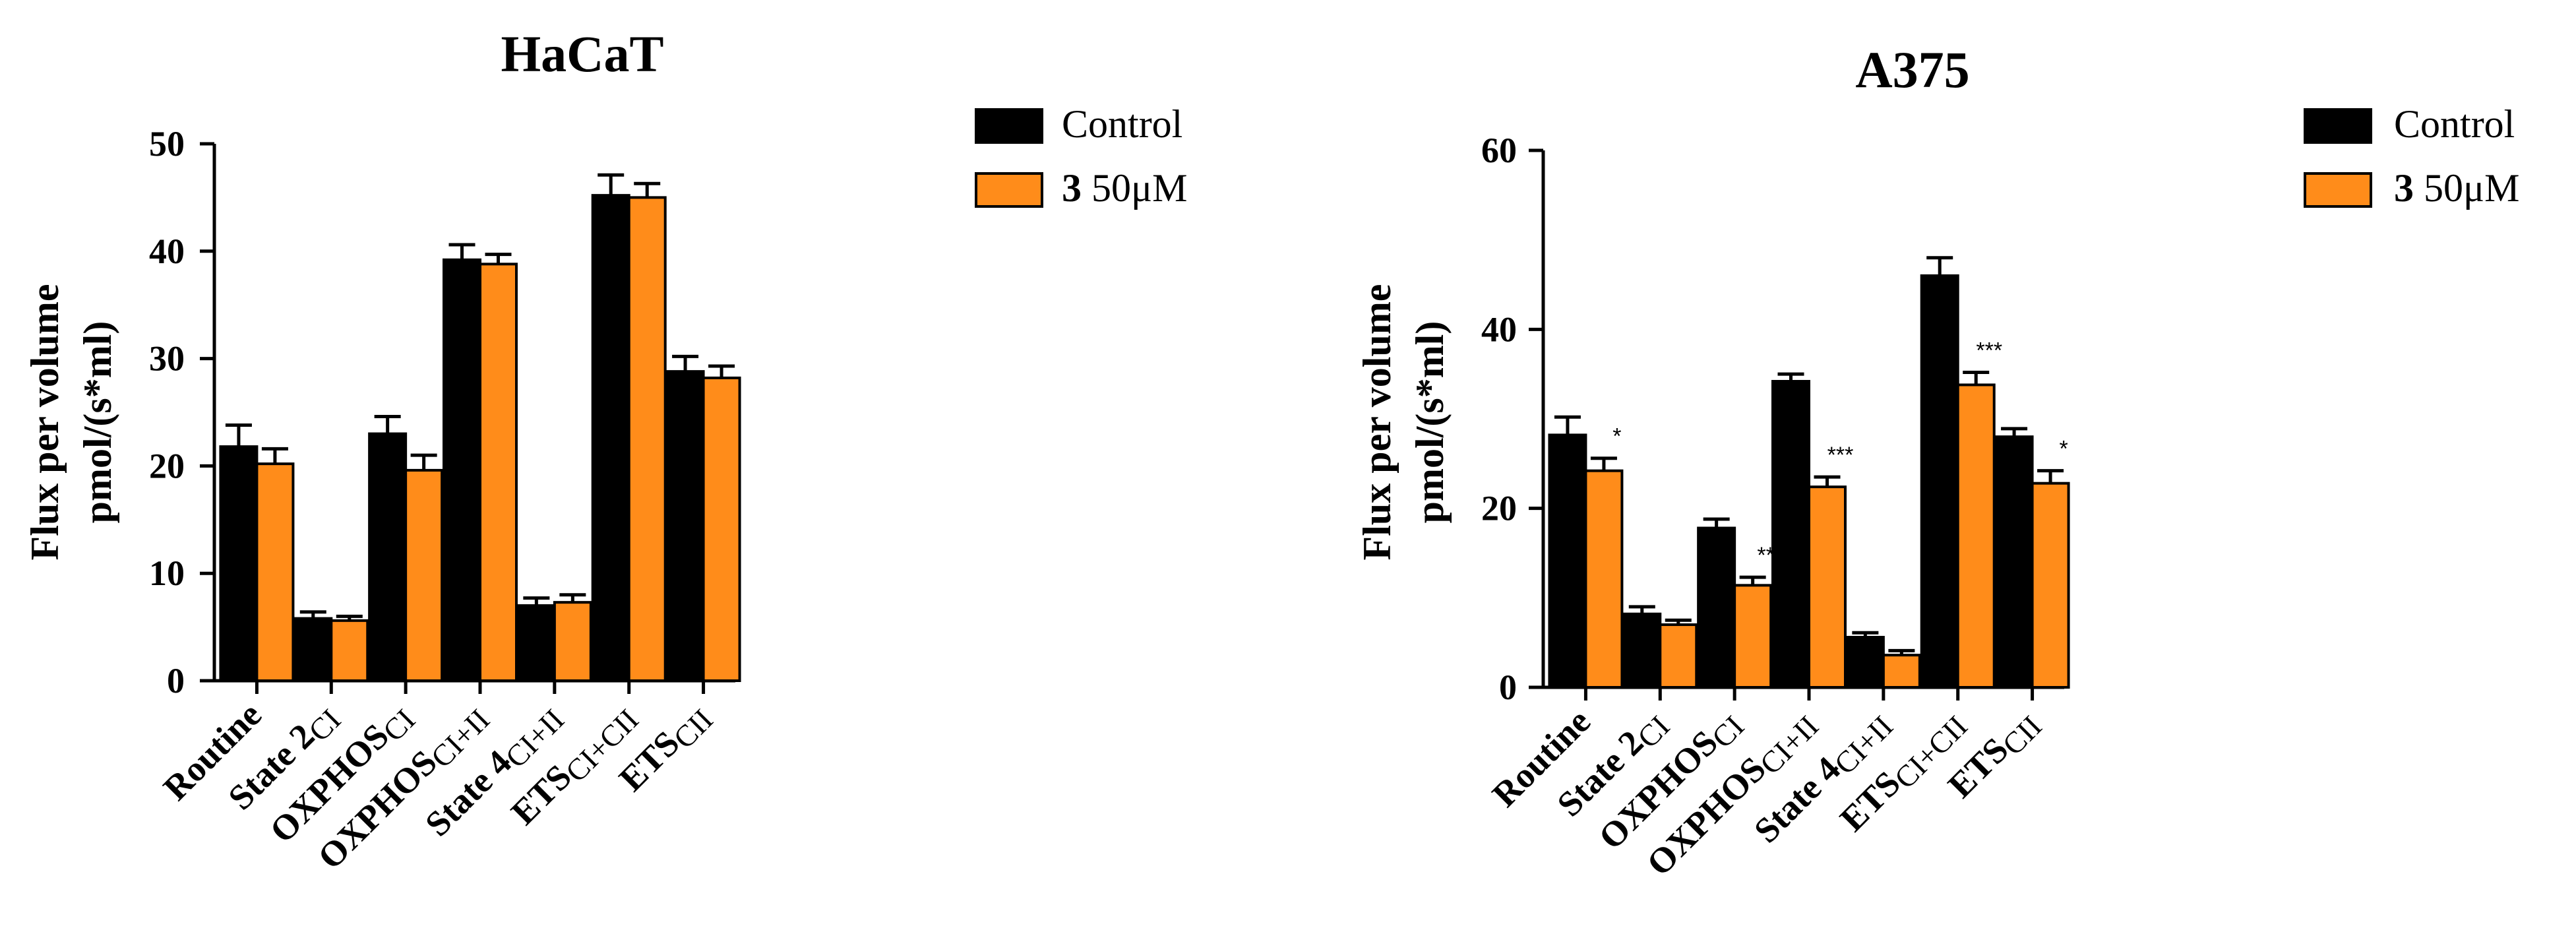  What do you see at coordinates (1912, 69) in the screenshot?
I see `chart-title: A375` at bounding box center [1912, 69].